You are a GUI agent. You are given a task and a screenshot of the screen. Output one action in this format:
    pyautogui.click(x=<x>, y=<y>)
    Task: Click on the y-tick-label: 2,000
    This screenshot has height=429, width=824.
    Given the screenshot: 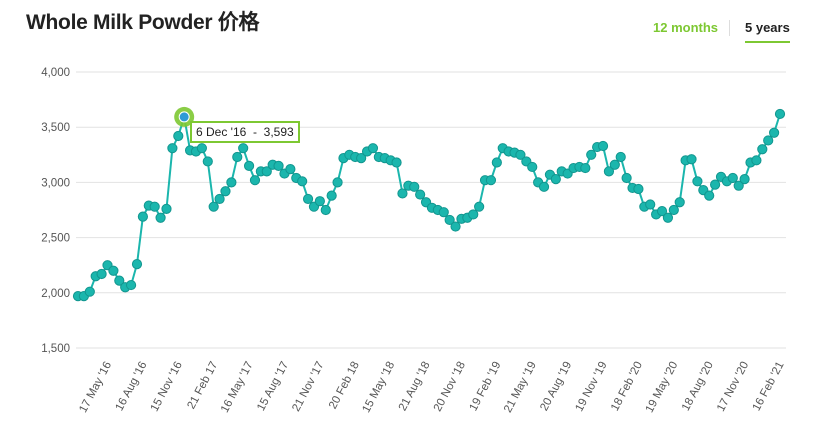 What is the action you would take?
    pyautogui.click(x=55, y=294)
    